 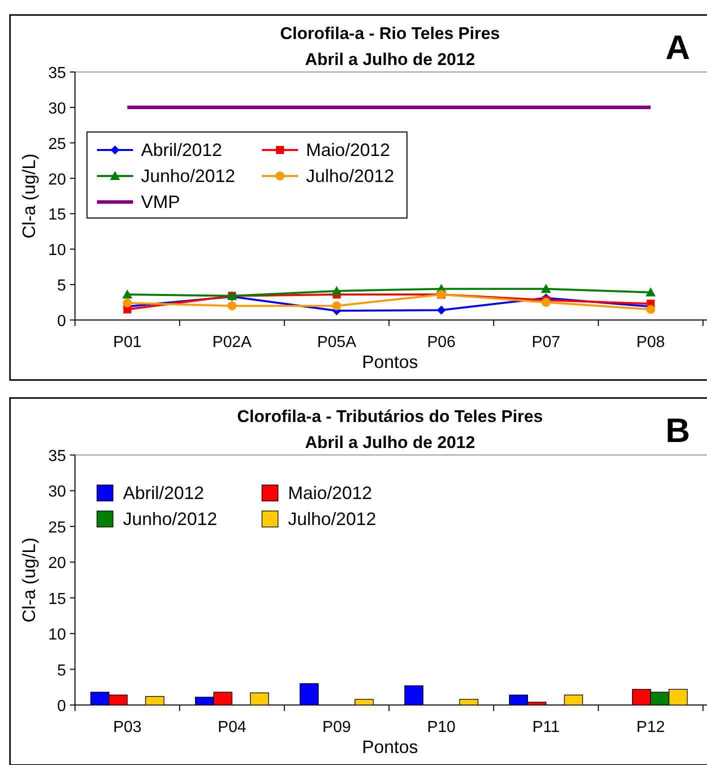 What do you see at coordinates (546, 727) in the screenshot?
I see `x-tick-label: P11` at bounding box center [546, 727].